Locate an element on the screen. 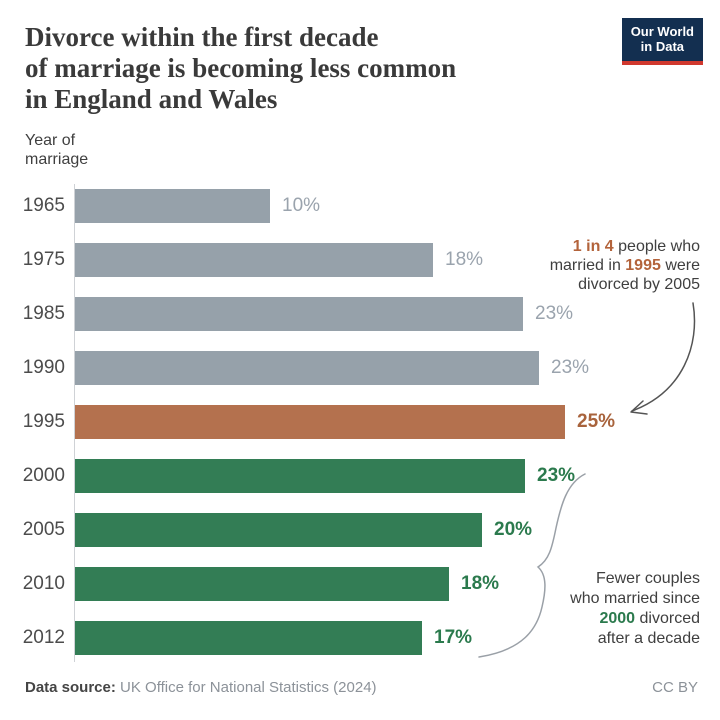 The image size is (720, 720). value-label-2005: 20% is located at coordinates (513, 529).